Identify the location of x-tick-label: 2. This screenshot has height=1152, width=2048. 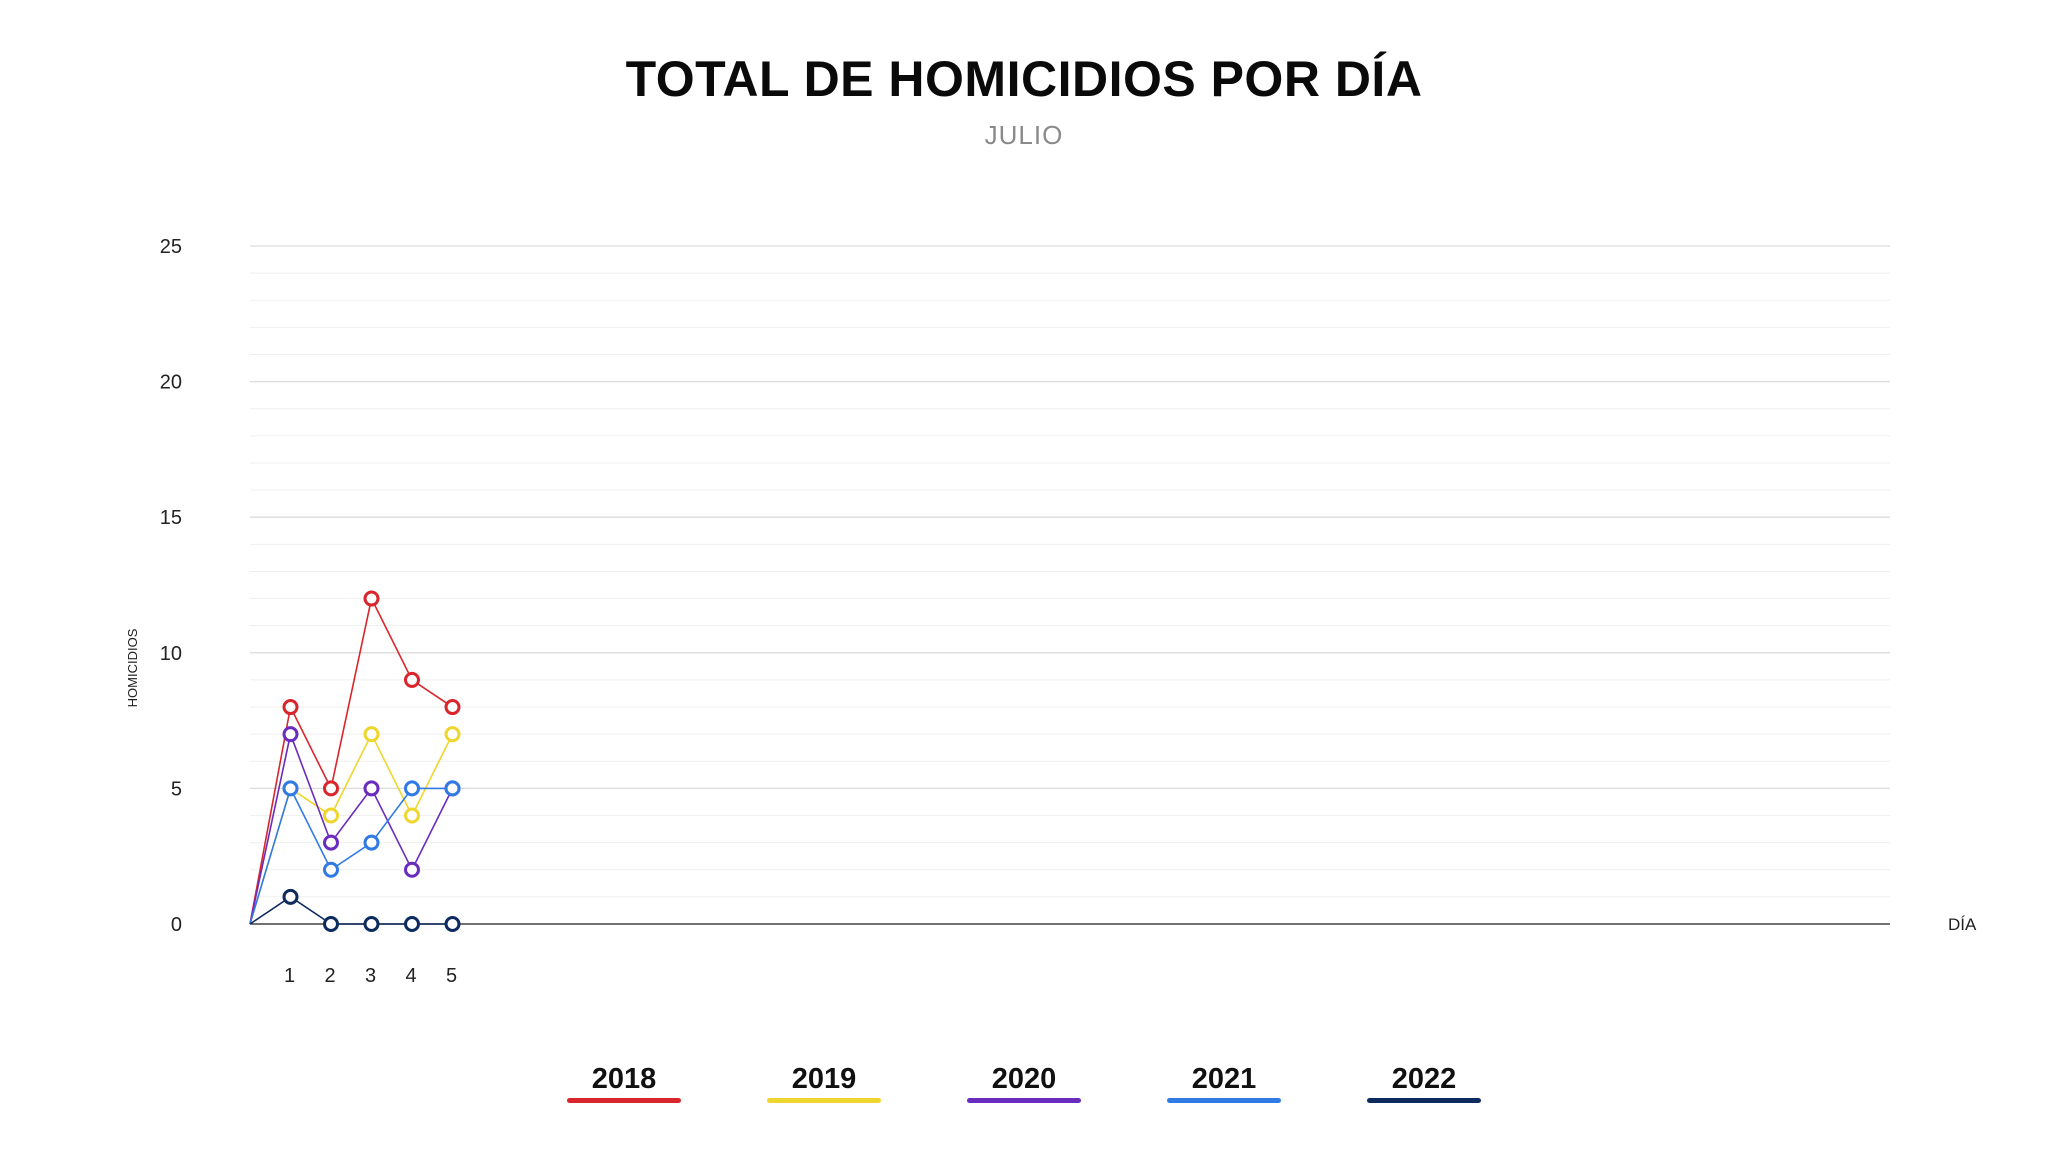
(329, 976).